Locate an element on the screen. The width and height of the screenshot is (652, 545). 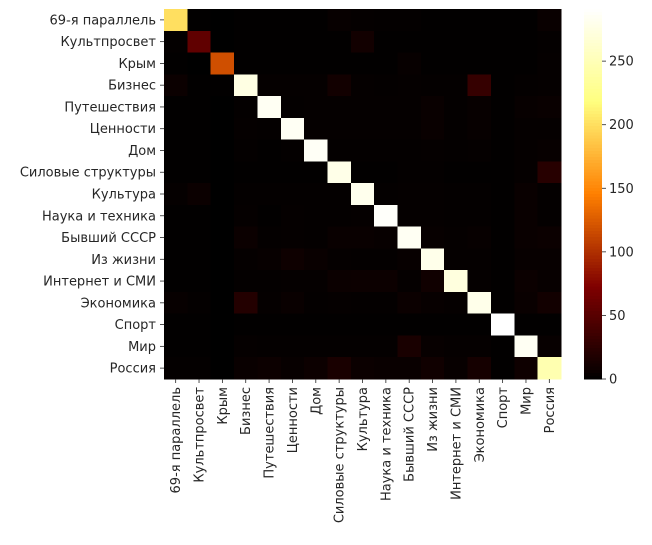
y-tick-label: Дом is located at coordinates (142, 151).